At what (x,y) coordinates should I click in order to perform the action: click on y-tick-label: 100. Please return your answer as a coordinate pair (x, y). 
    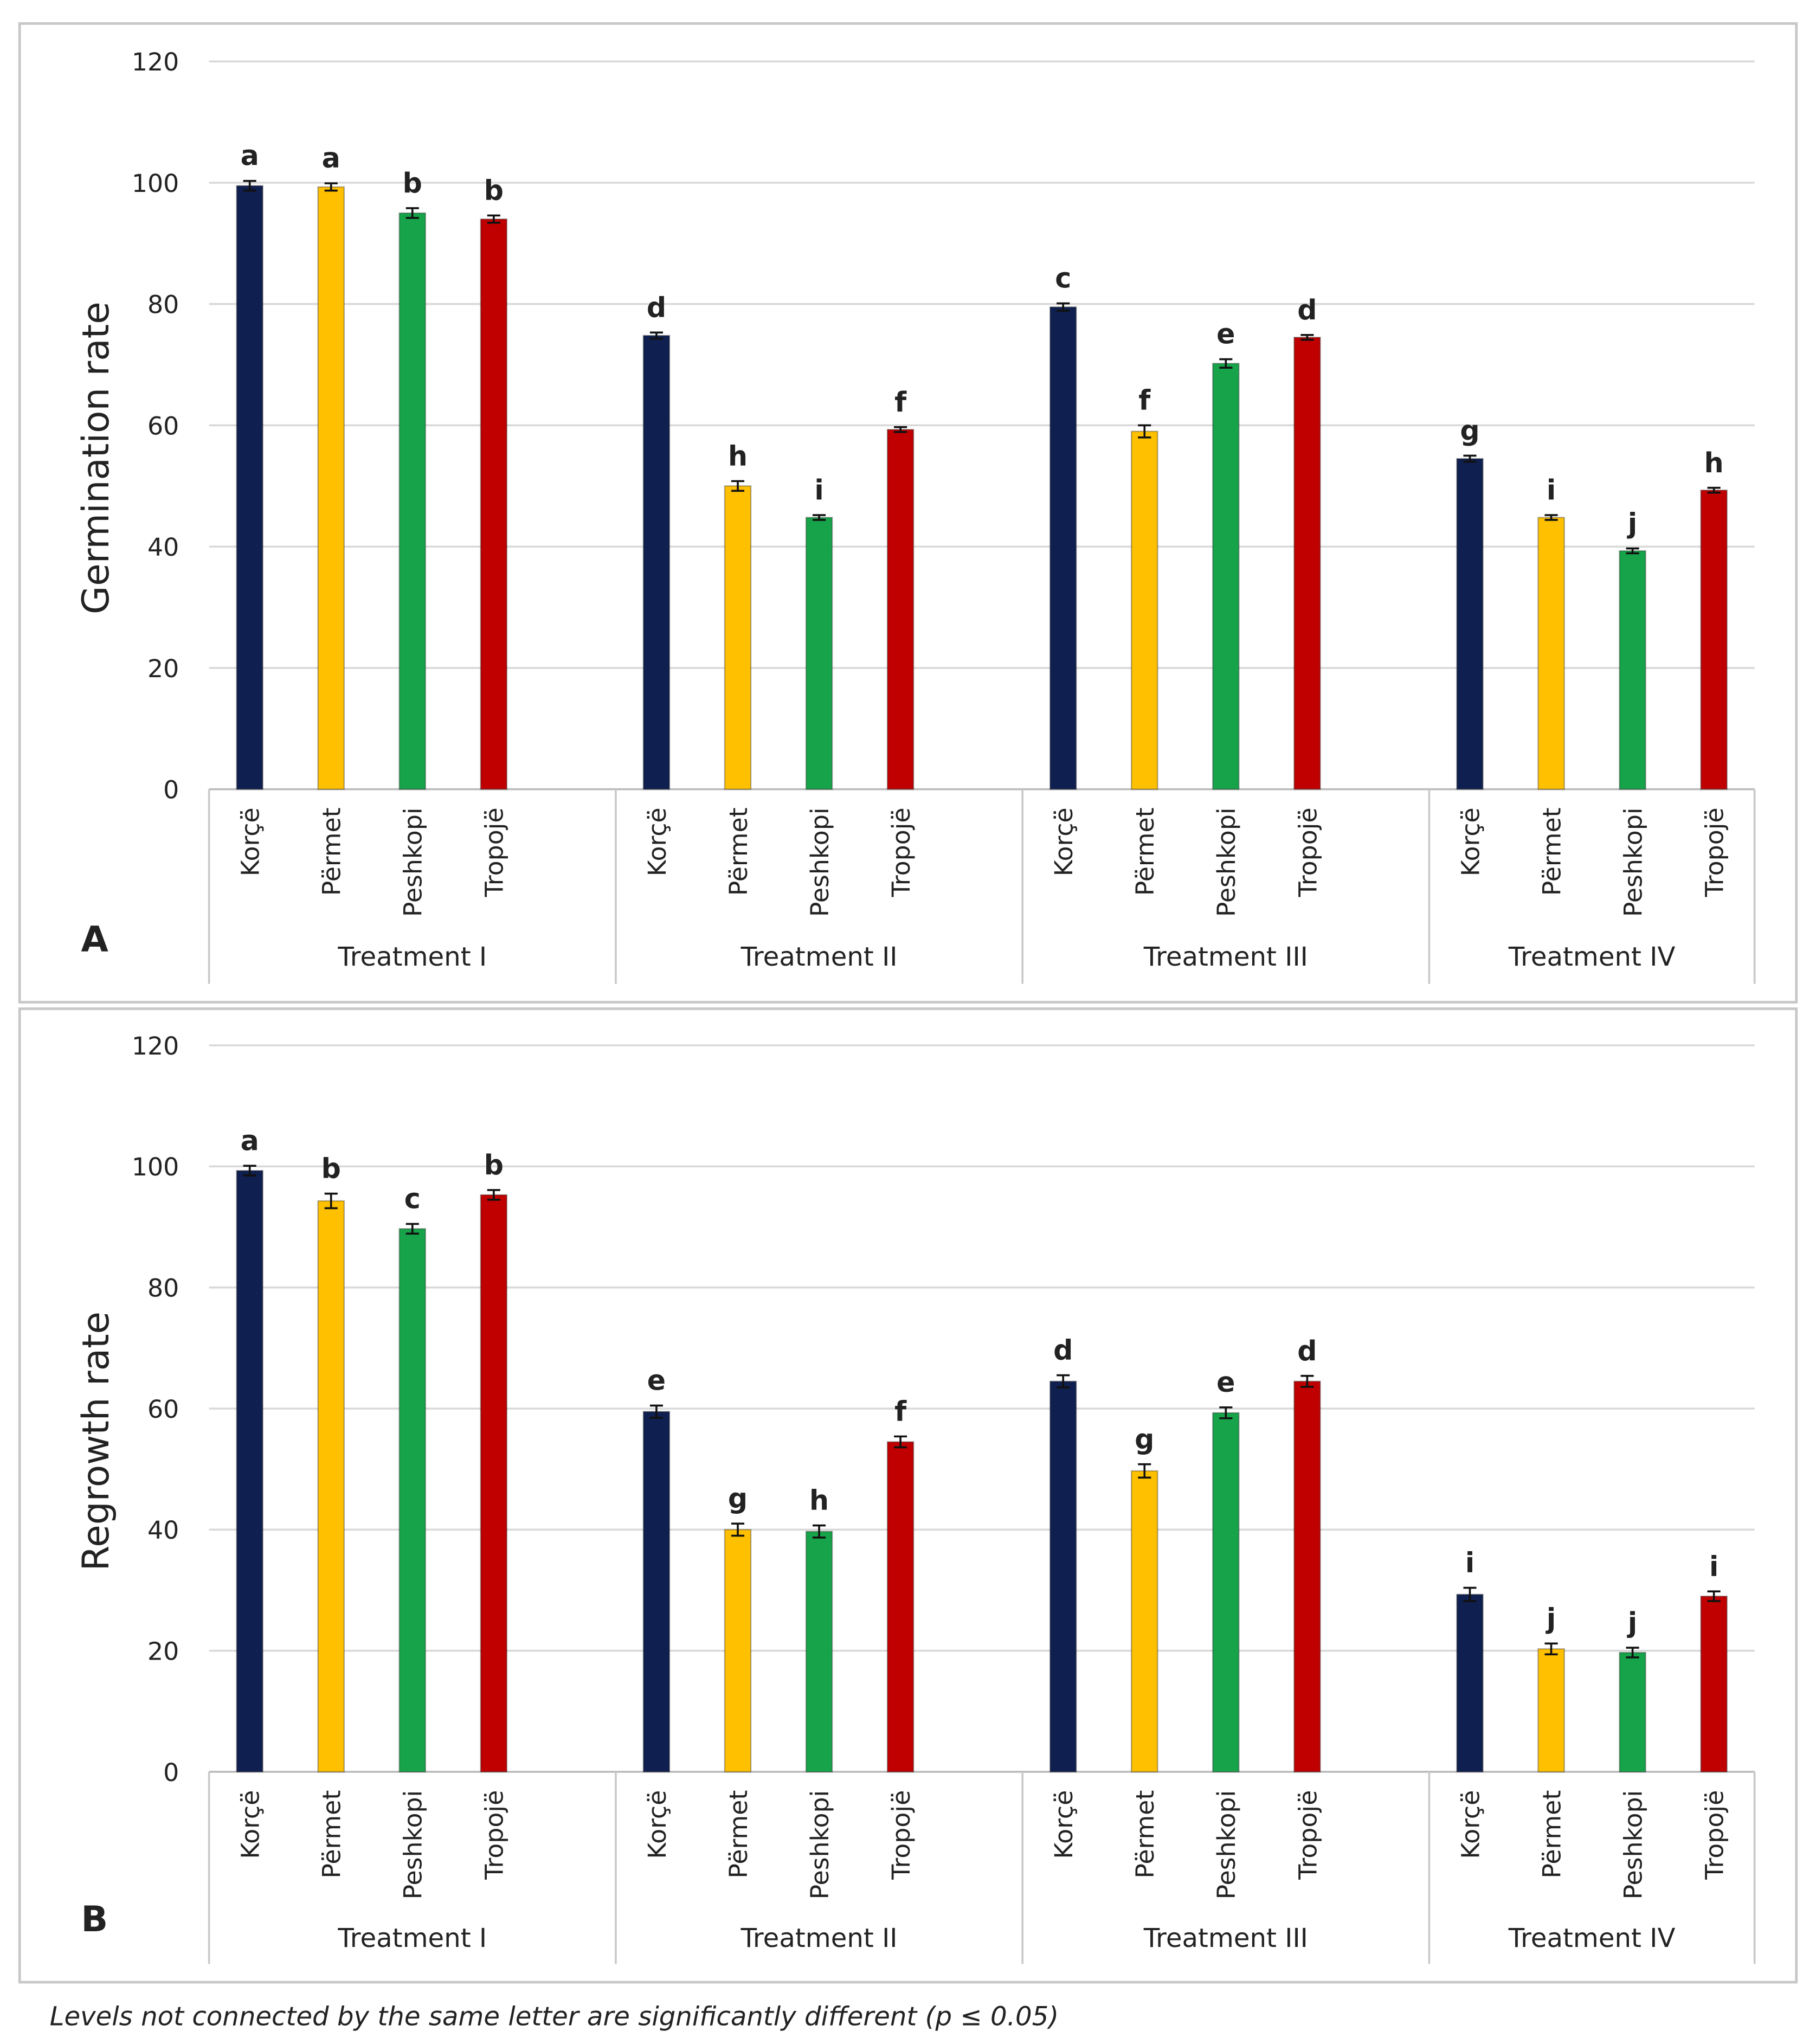
    Looking at the image, I should click on (155, 1167).